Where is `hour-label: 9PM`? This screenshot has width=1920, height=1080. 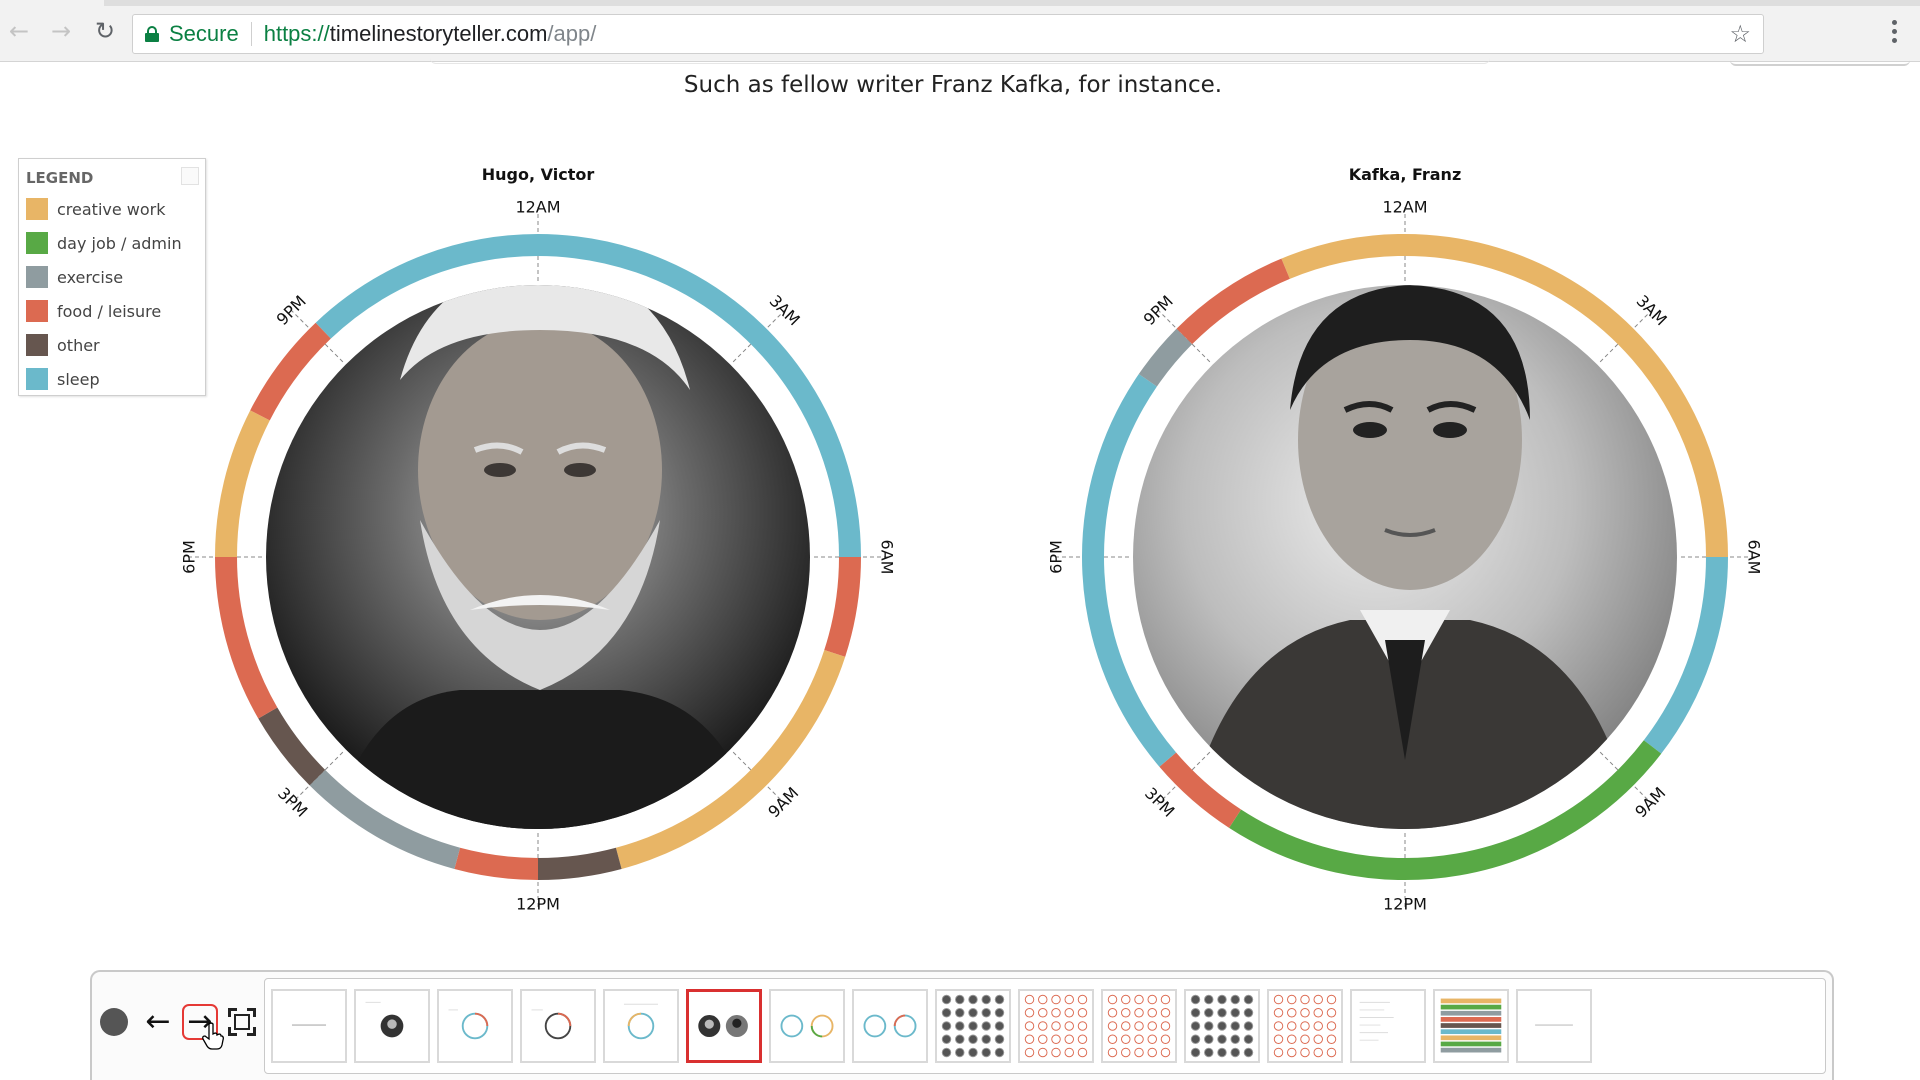 hour-label: 9PM is located at coordinates (1158, 310).